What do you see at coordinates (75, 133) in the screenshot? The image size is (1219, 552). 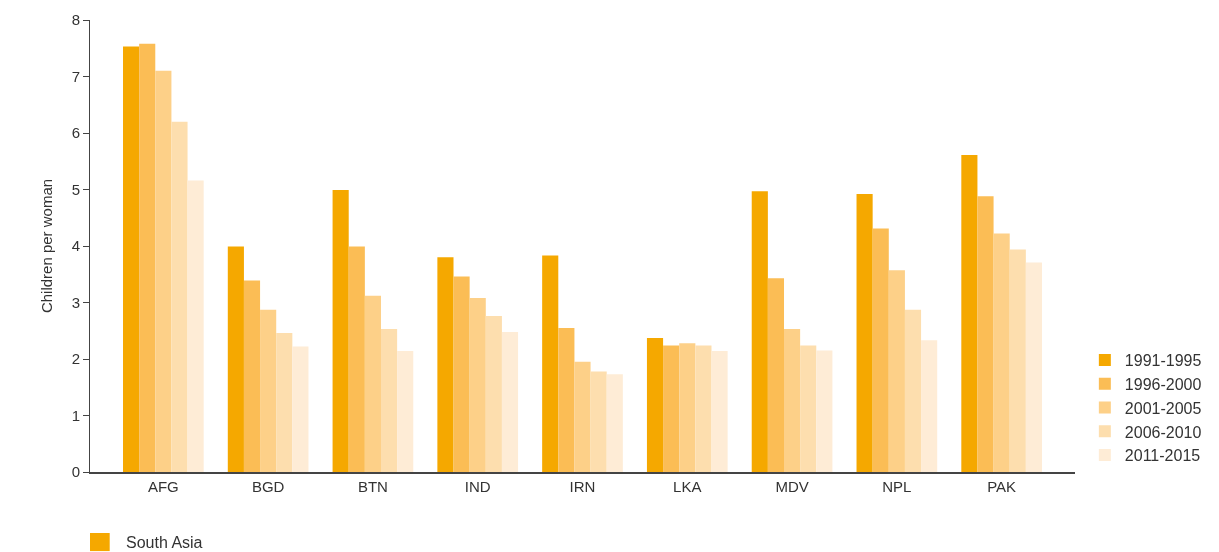 I see `y-tick-label: 6` at bounding box center [75, 133].